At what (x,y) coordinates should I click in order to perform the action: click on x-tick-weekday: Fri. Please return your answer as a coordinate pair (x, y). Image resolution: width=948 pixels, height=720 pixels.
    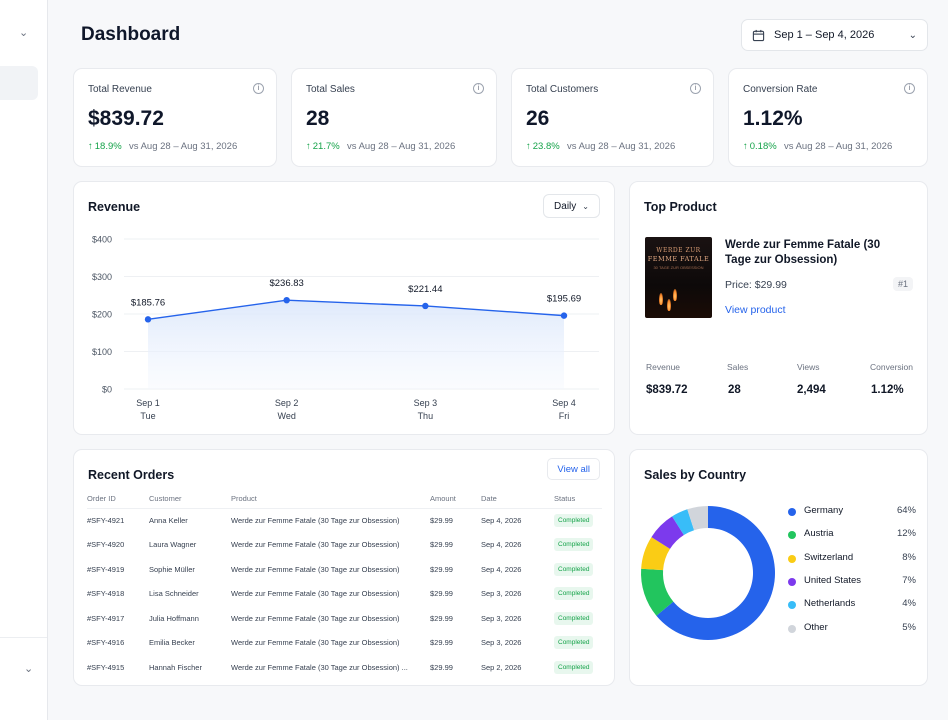
    Looking at the image, I should click on (564, 416).